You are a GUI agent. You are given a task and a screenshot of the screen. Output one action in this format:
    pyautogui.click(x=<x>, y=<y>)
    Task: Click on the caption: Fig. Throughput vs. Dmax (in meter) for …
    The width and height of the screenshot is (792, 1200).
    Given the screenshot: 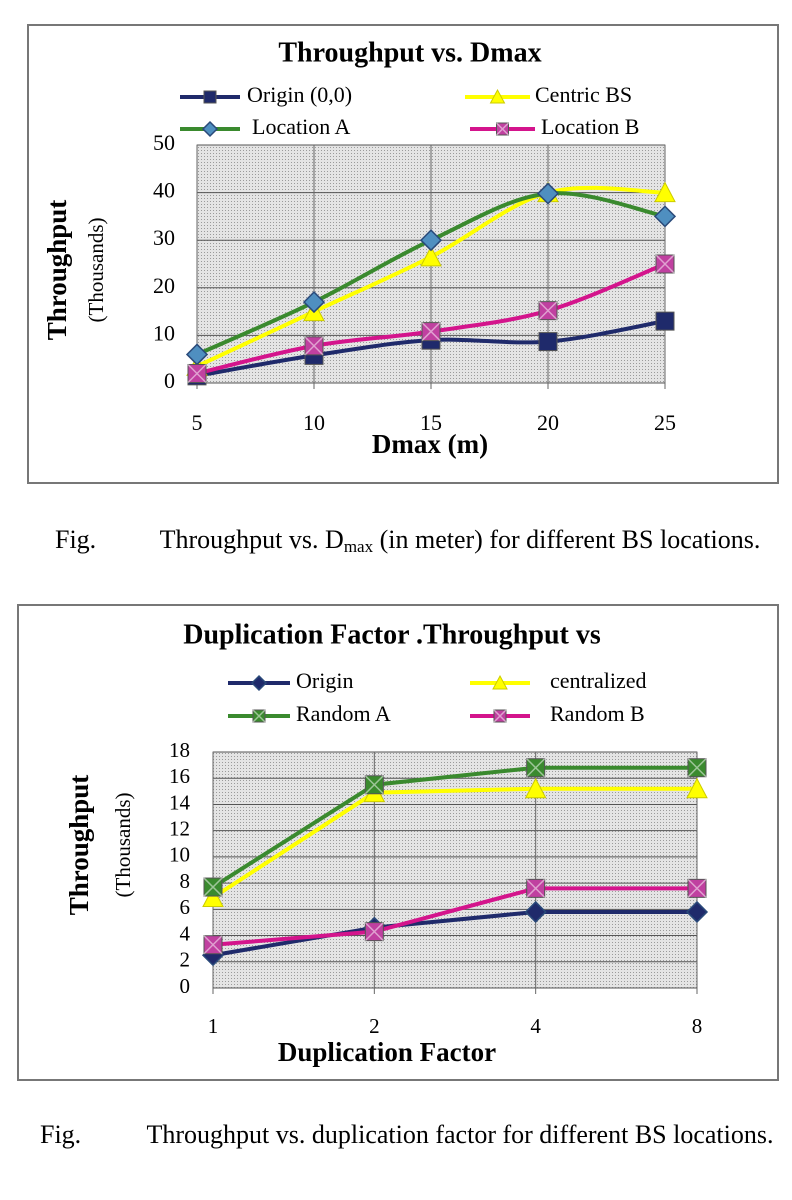 What is the action you would take?
    pyautogui.click(x=396, y=539)
    